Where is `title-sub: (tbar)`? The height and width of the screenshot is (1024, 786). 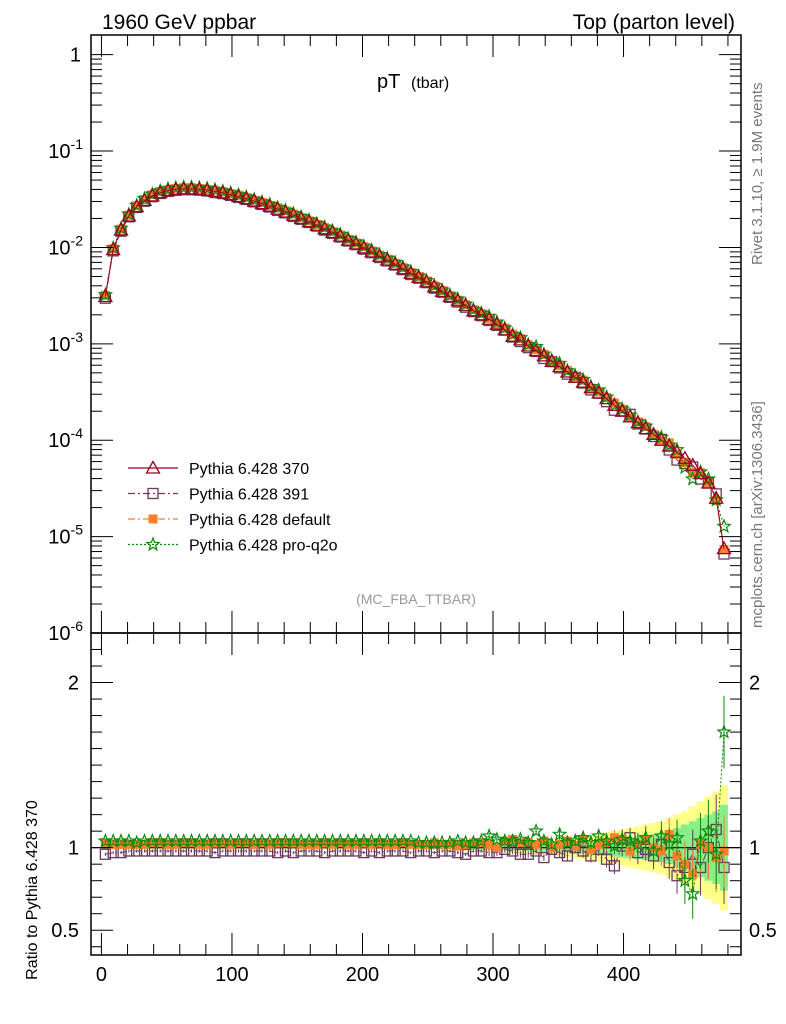
title-sub: (tbar) is located at coordinates (430, 83).